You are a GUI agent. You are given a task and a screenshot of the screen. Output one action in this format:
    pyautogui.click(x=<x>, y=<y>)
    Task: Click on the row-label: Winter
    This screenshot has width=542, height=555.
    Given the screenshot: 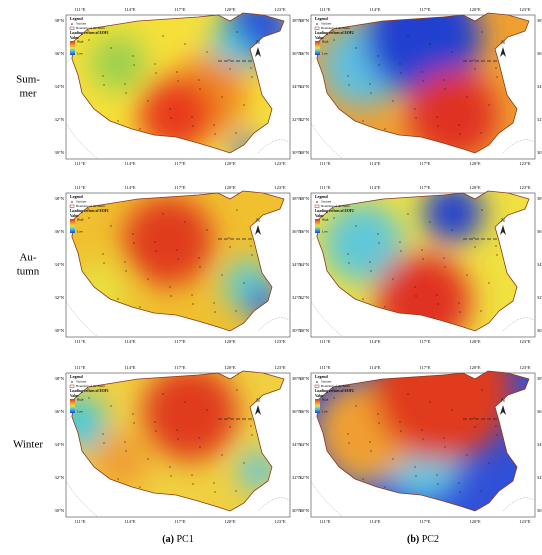 What is the action you would take?
    pyautogui.click(x=28, y=445)
    